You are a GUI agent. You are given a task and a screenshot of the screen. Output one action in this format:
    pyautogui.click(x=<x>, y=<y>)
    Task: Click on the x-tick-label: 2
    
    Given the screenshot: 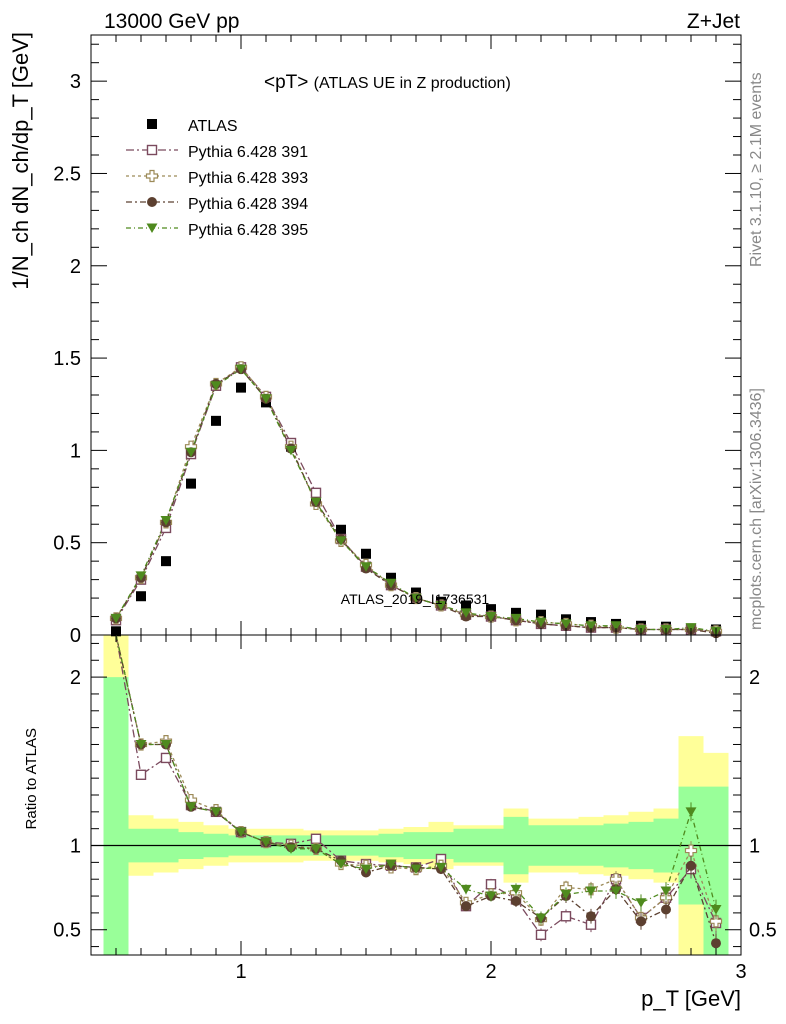 What is the action you would take?
    pyautogui.click(x=490, y=972)
    